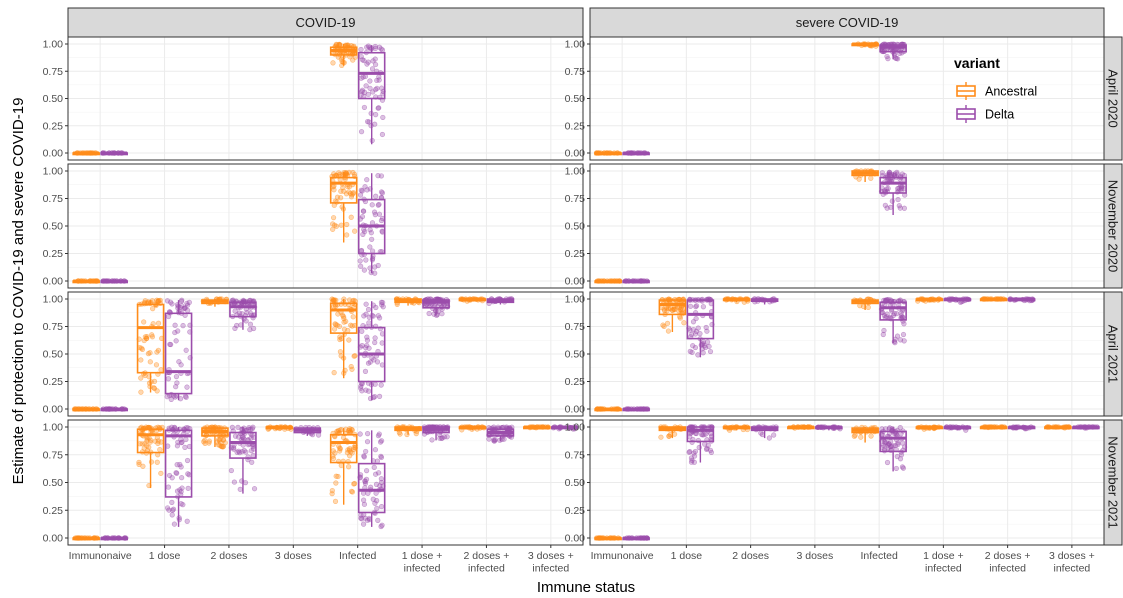  What do you see at coordinates (422, 556) in the screenshot?
I see `x-tick-label-line: 1 dose +` at bounding box center [422, 556].